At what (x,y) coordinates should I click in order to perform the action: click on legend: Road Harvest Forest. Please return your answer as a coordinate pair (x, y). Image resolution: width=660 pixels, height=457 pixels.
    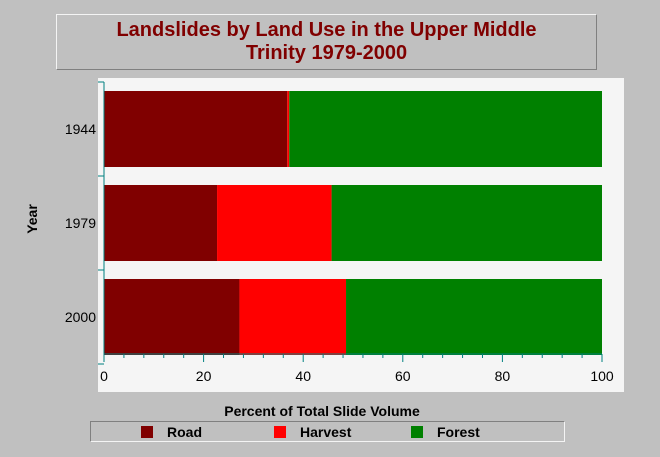
    Looking at the image, I should click on (327, 431).